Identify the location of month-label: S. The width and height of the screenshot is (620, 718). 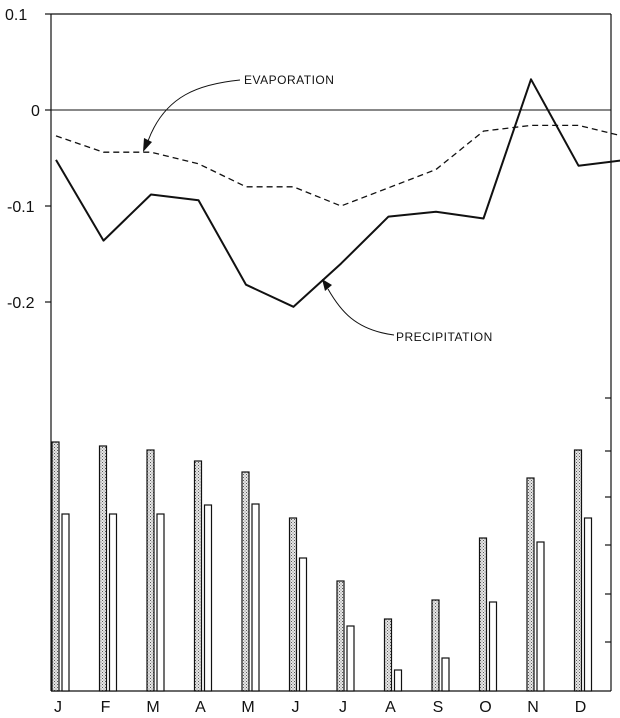
(438, 707).